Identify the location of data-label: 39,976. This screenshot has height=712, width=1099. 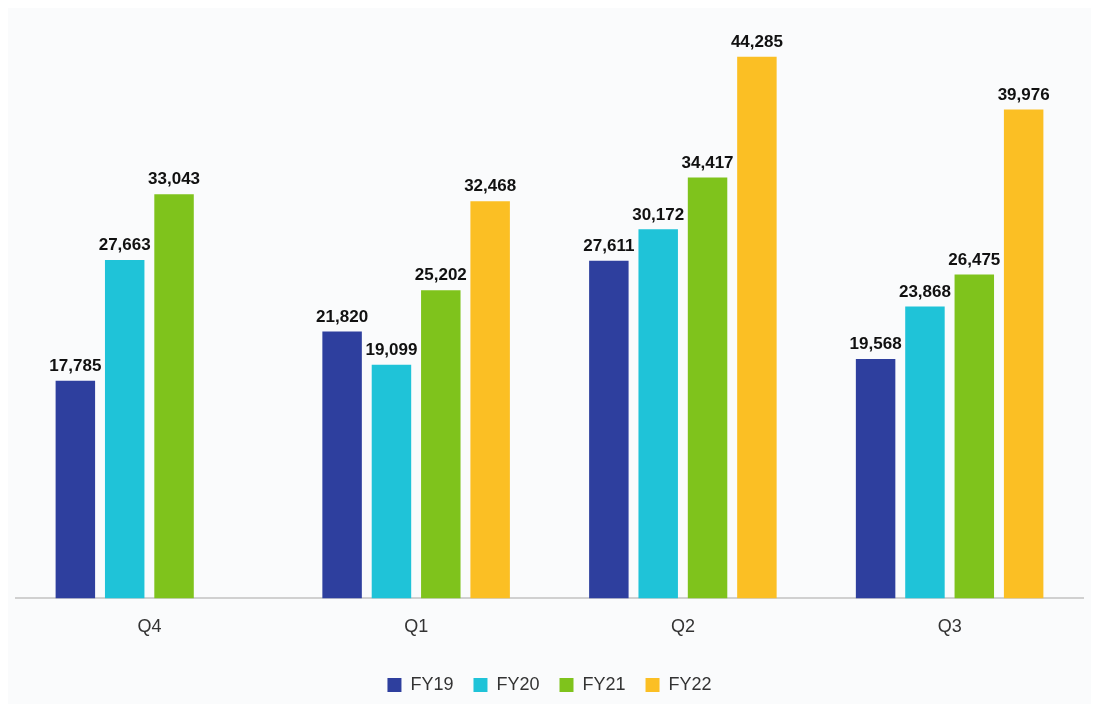
(1023, 94).